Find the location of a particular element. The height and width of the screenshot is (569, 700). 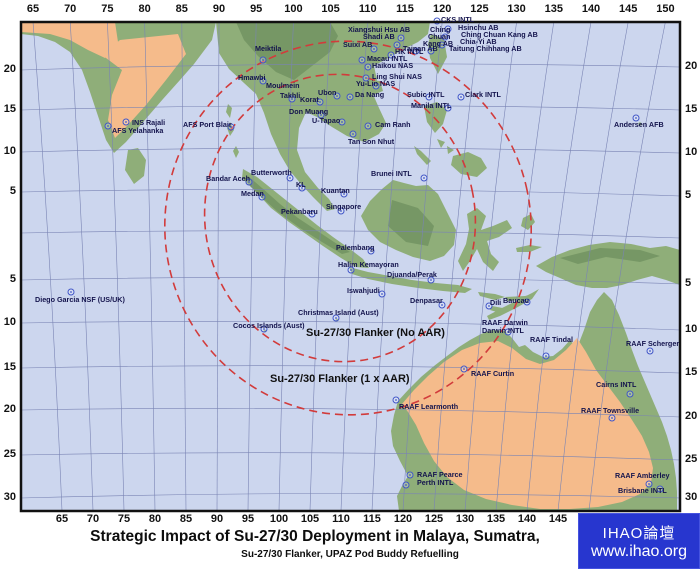

land-australia-arid is located at coordinates (527, 423).